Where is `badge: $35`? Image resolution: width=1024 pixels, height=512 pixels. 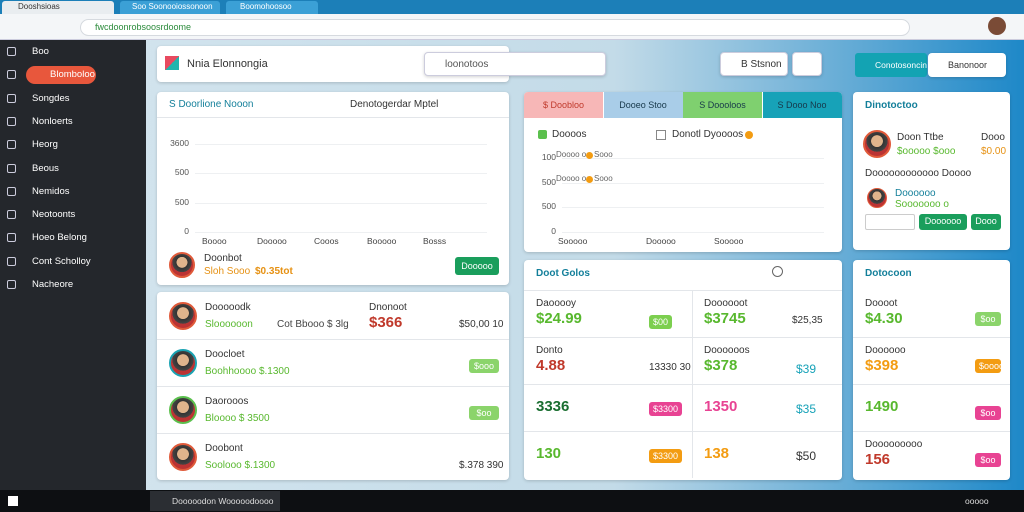
badge: $35 is located at coordinates (806, 409).